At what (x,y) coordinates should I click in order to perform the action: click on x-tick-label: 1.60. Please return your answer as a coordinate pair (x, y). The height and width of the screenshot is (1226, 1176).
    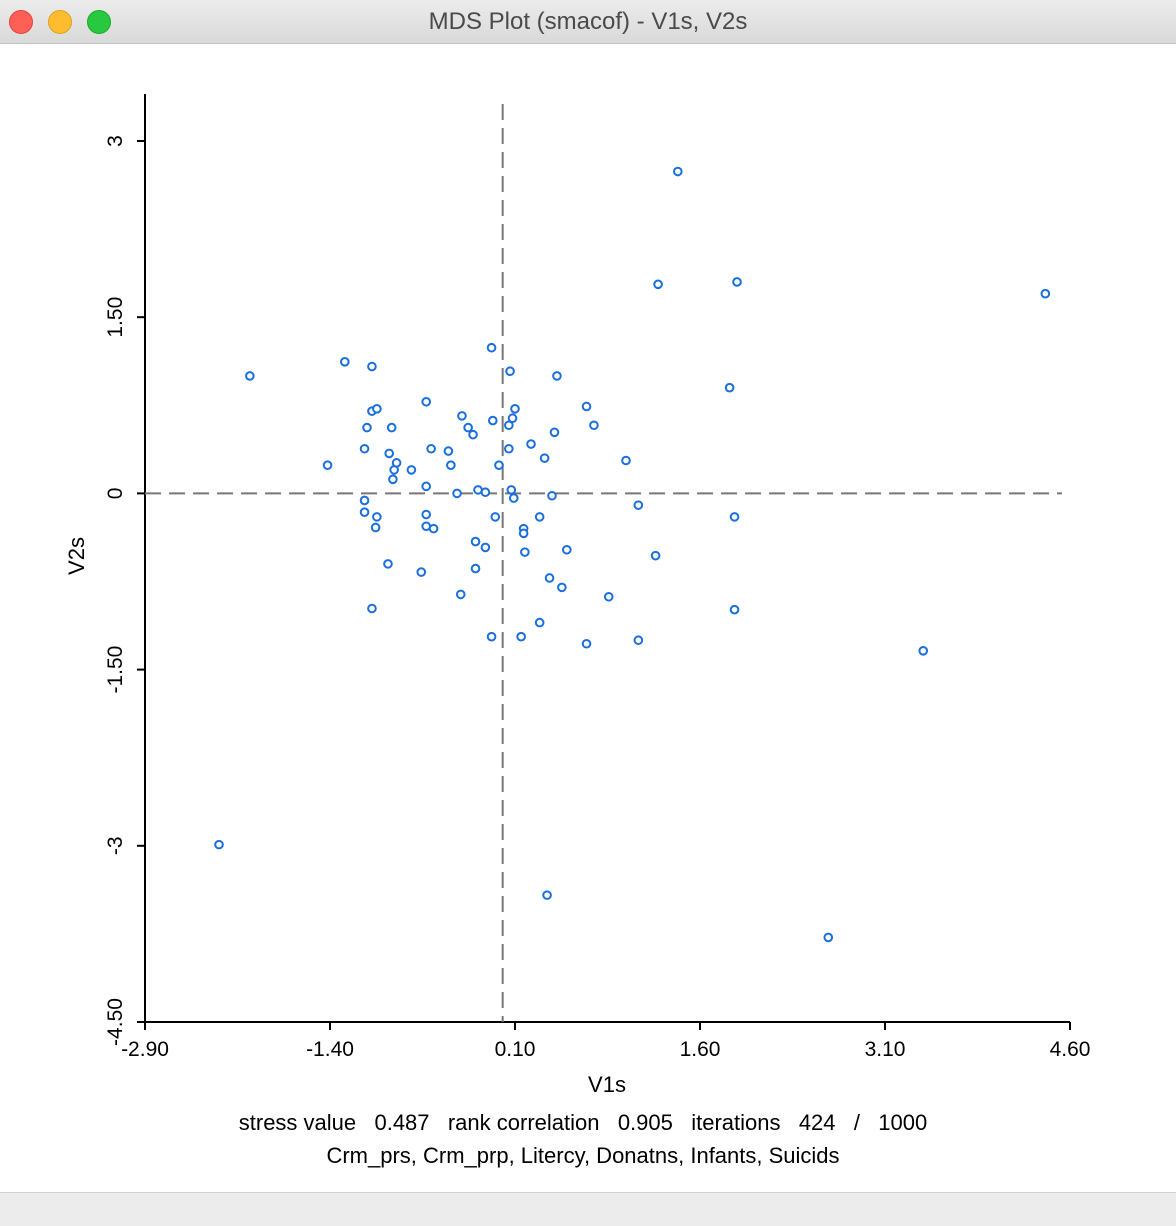
    Looking at the image, I should click on (700, 1049).